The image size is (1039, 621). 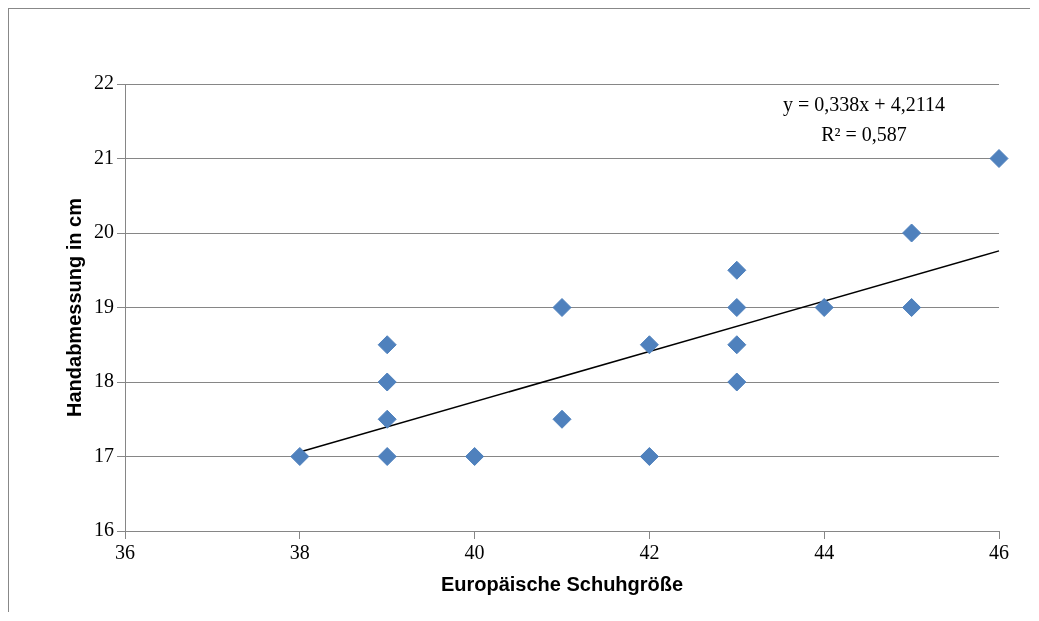 I want to click on x-tick-label: 46, so click(x=999, y=552).